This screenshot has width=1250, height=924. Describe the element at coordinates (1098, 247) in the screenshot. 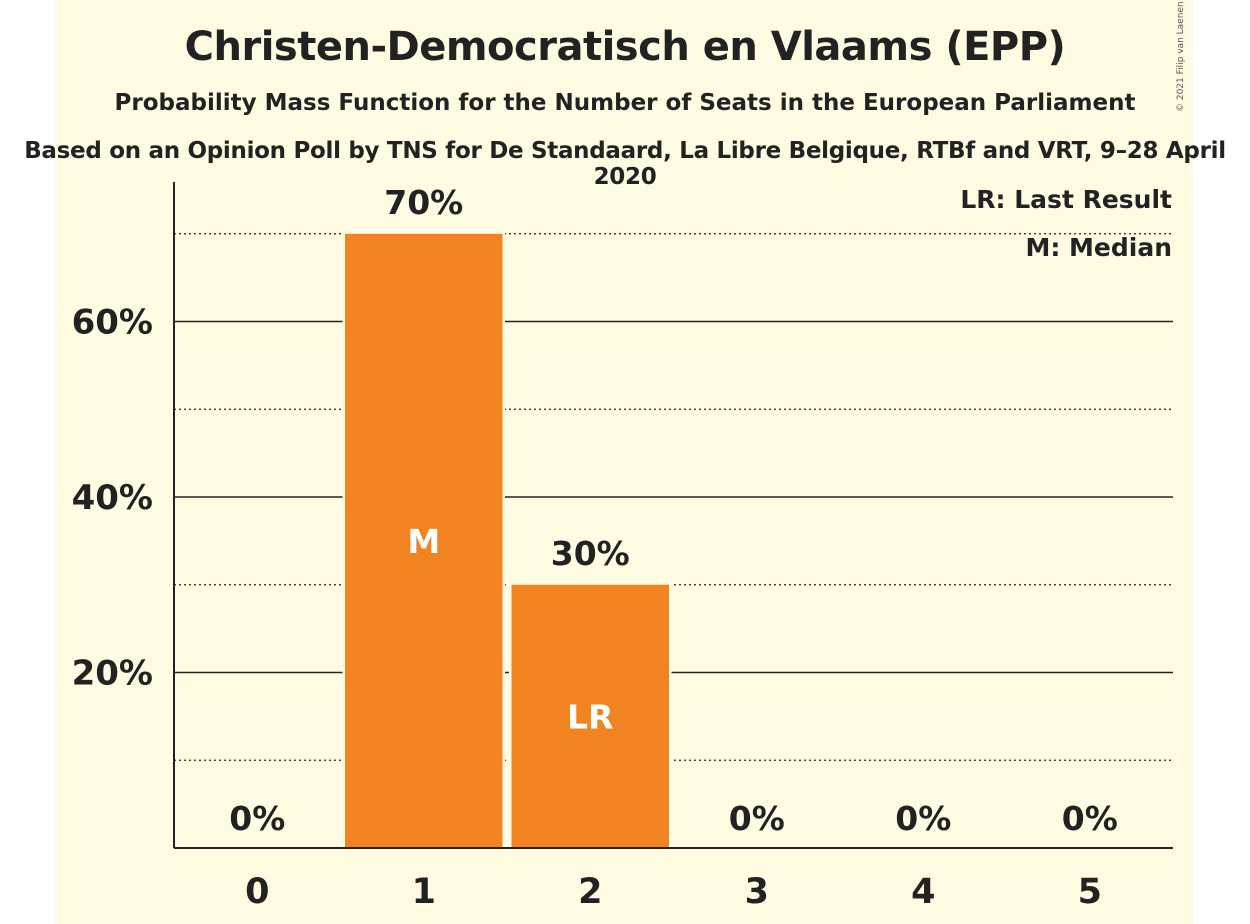

I see `legend-median: M: Median` at that location.